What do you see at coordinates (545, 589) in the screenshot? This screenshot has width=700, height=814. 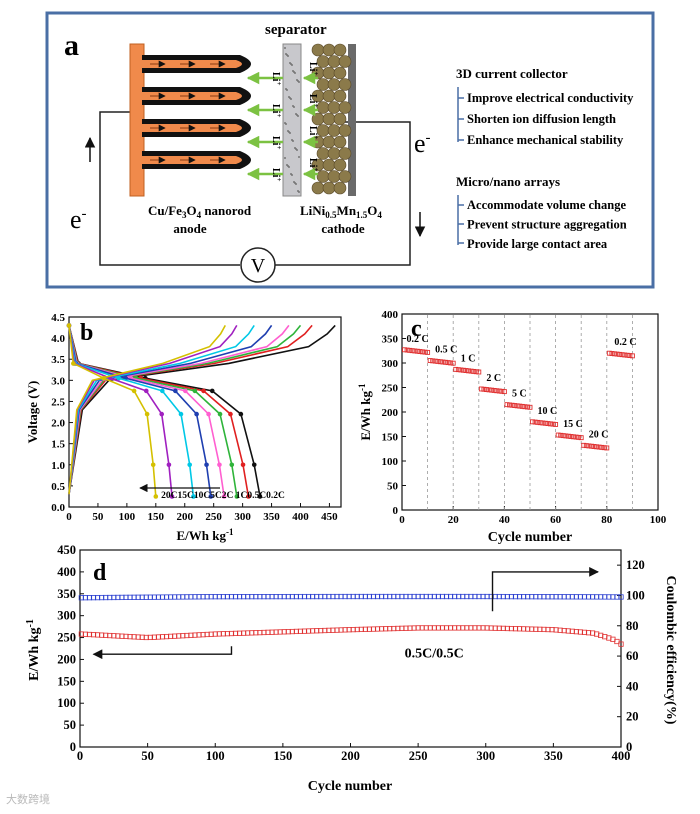 I see `panel-d-right-axis-arrow` at bounding box center [545, 589].